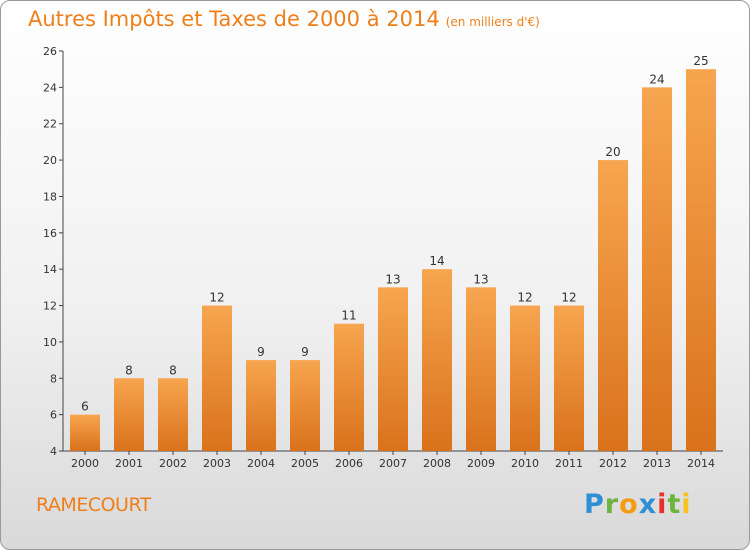  I want to click on y-tick-label: 8, so click(53, 378).